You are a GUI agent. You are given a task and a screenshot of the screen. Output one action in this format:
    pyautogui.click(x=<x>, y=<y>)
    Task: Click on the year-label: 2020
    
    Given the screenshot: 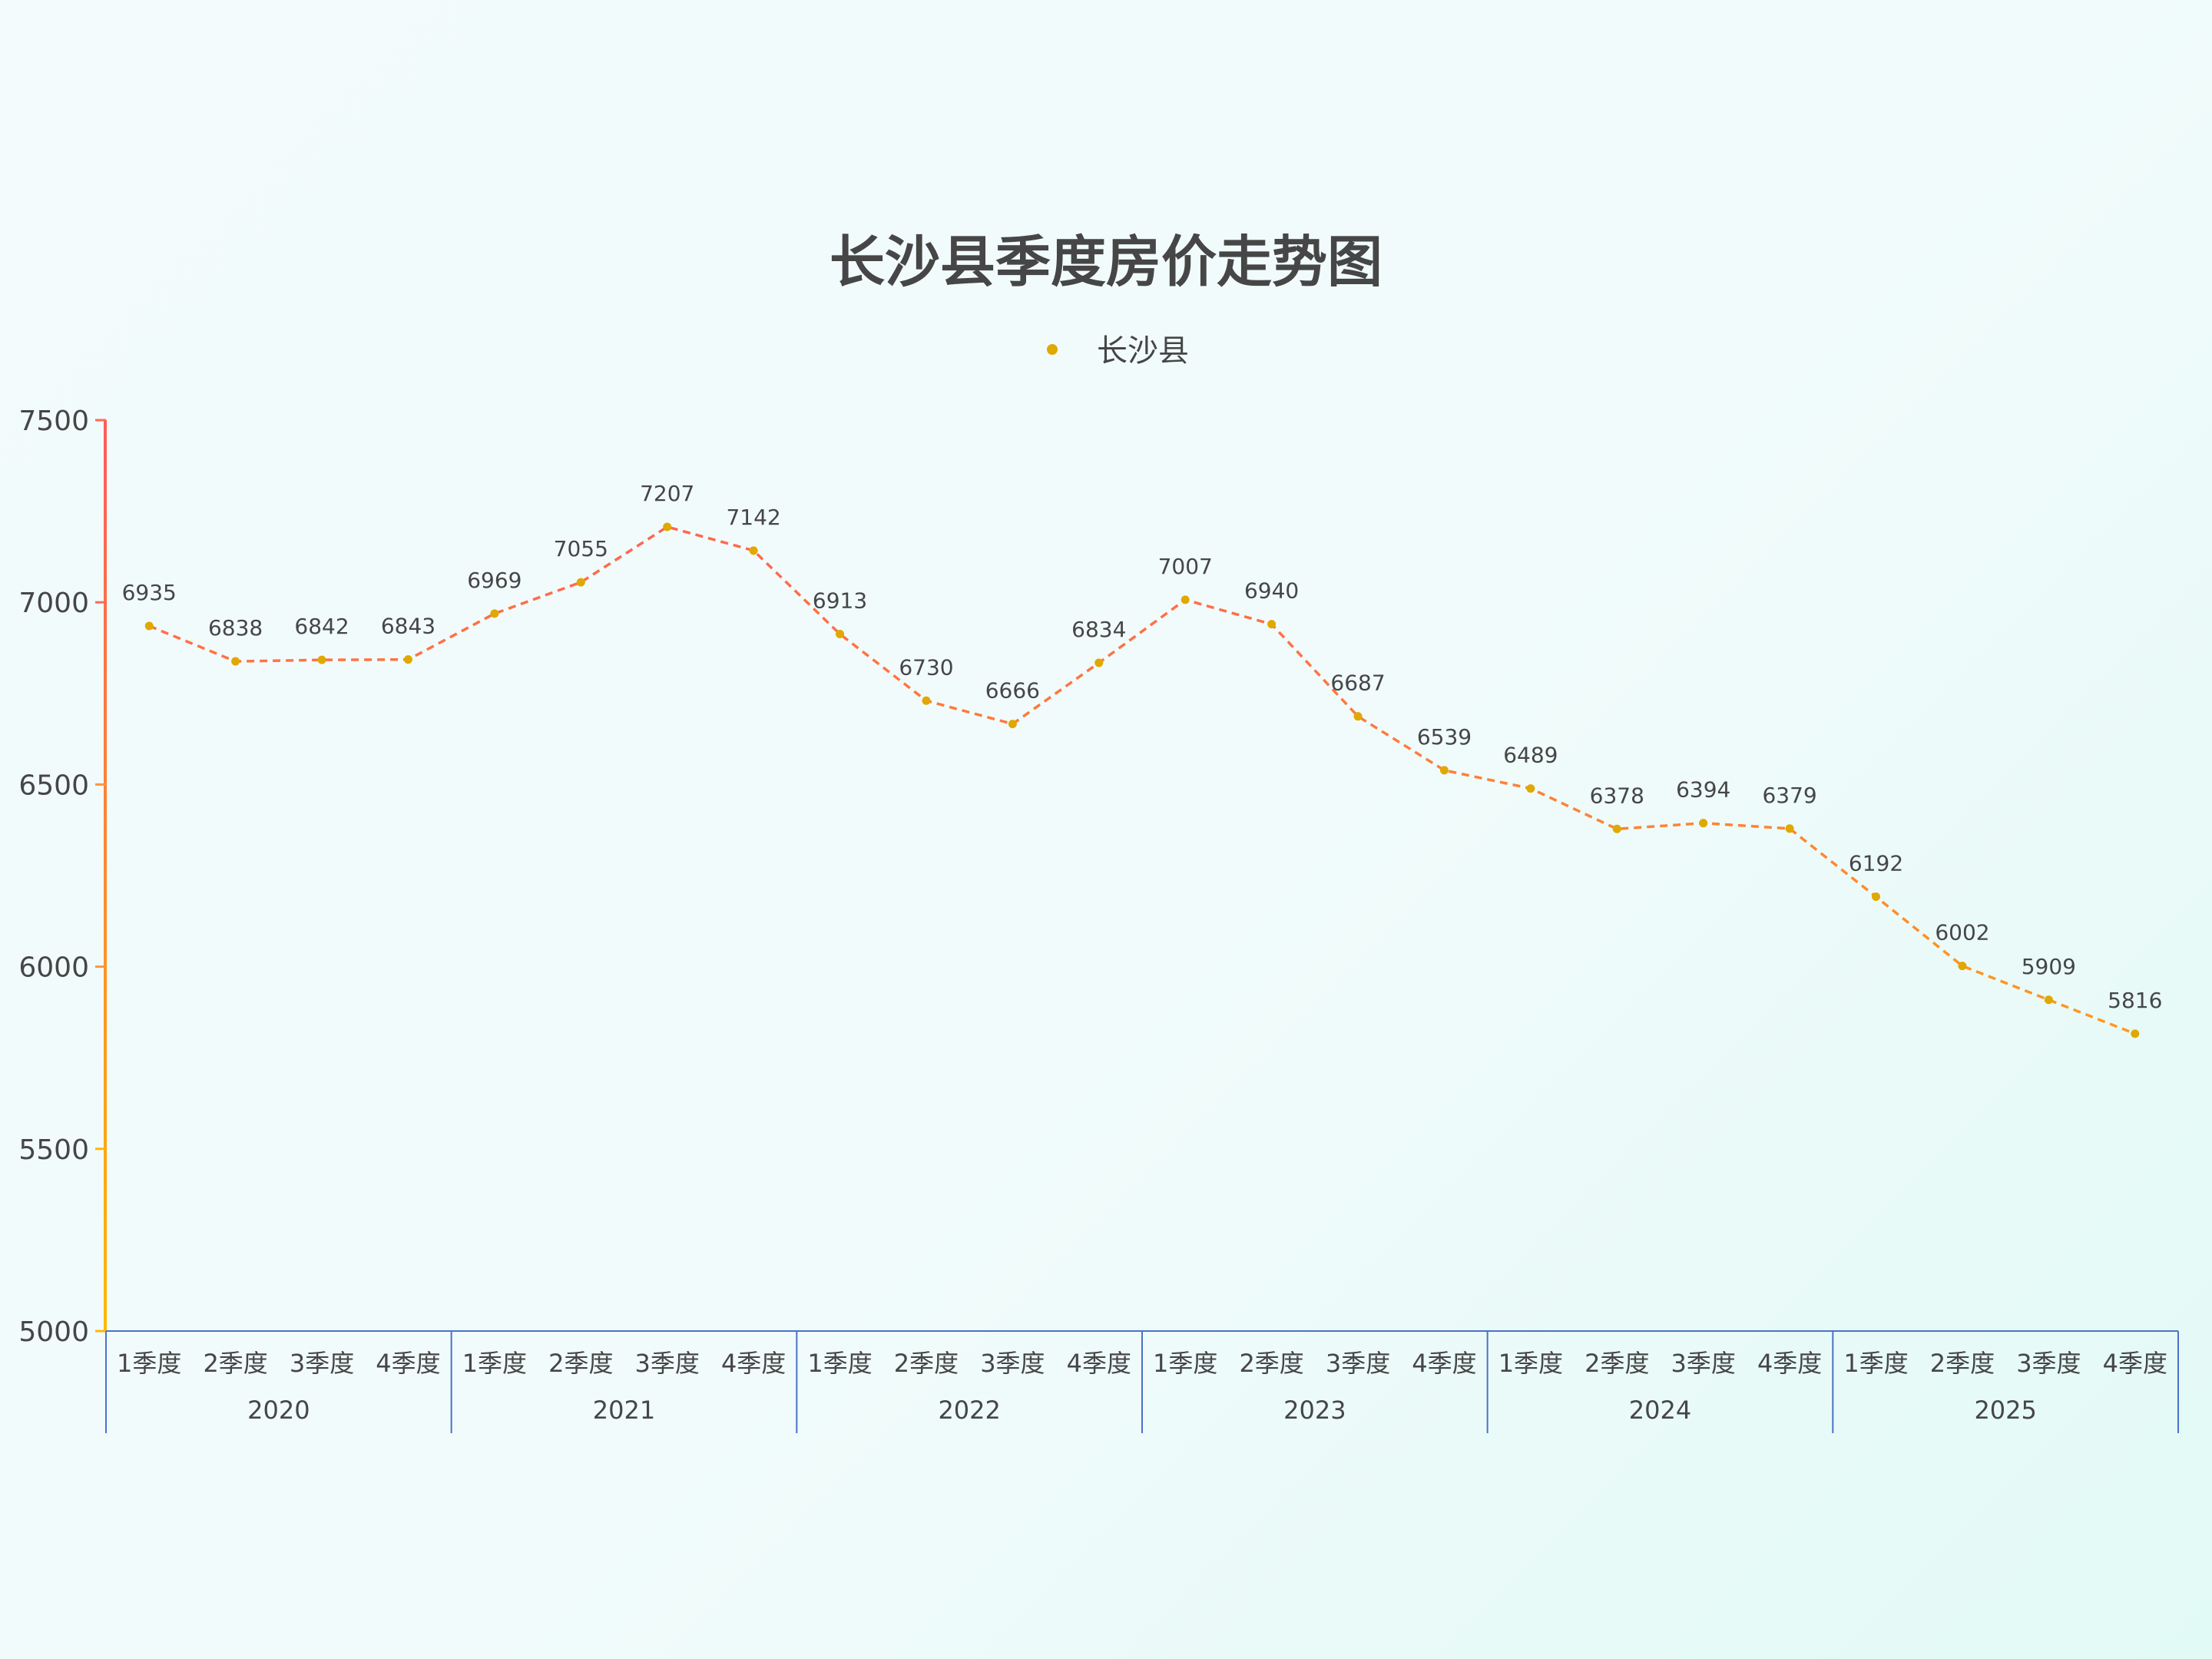 What is the action you would take?
    pyautogui.click(x=278, y=1411)
    